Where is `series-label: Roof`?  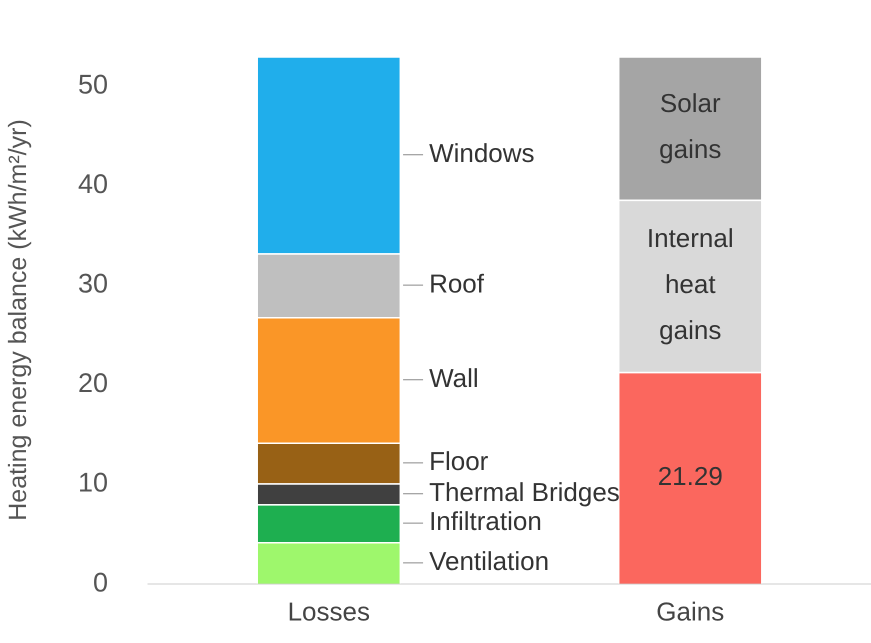
series-label: Roof is located at coordinates (457, 283).